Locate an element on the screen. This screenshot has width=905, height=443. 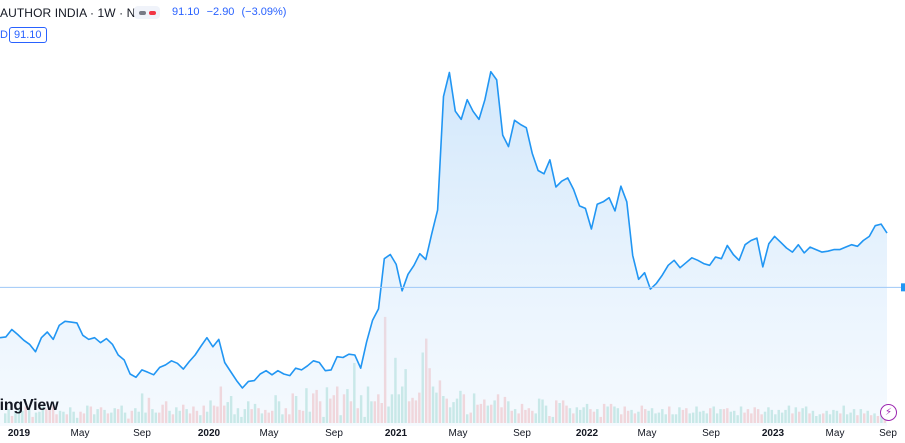
indicator-row: D 91.10 is located at coordinates (23, 35).